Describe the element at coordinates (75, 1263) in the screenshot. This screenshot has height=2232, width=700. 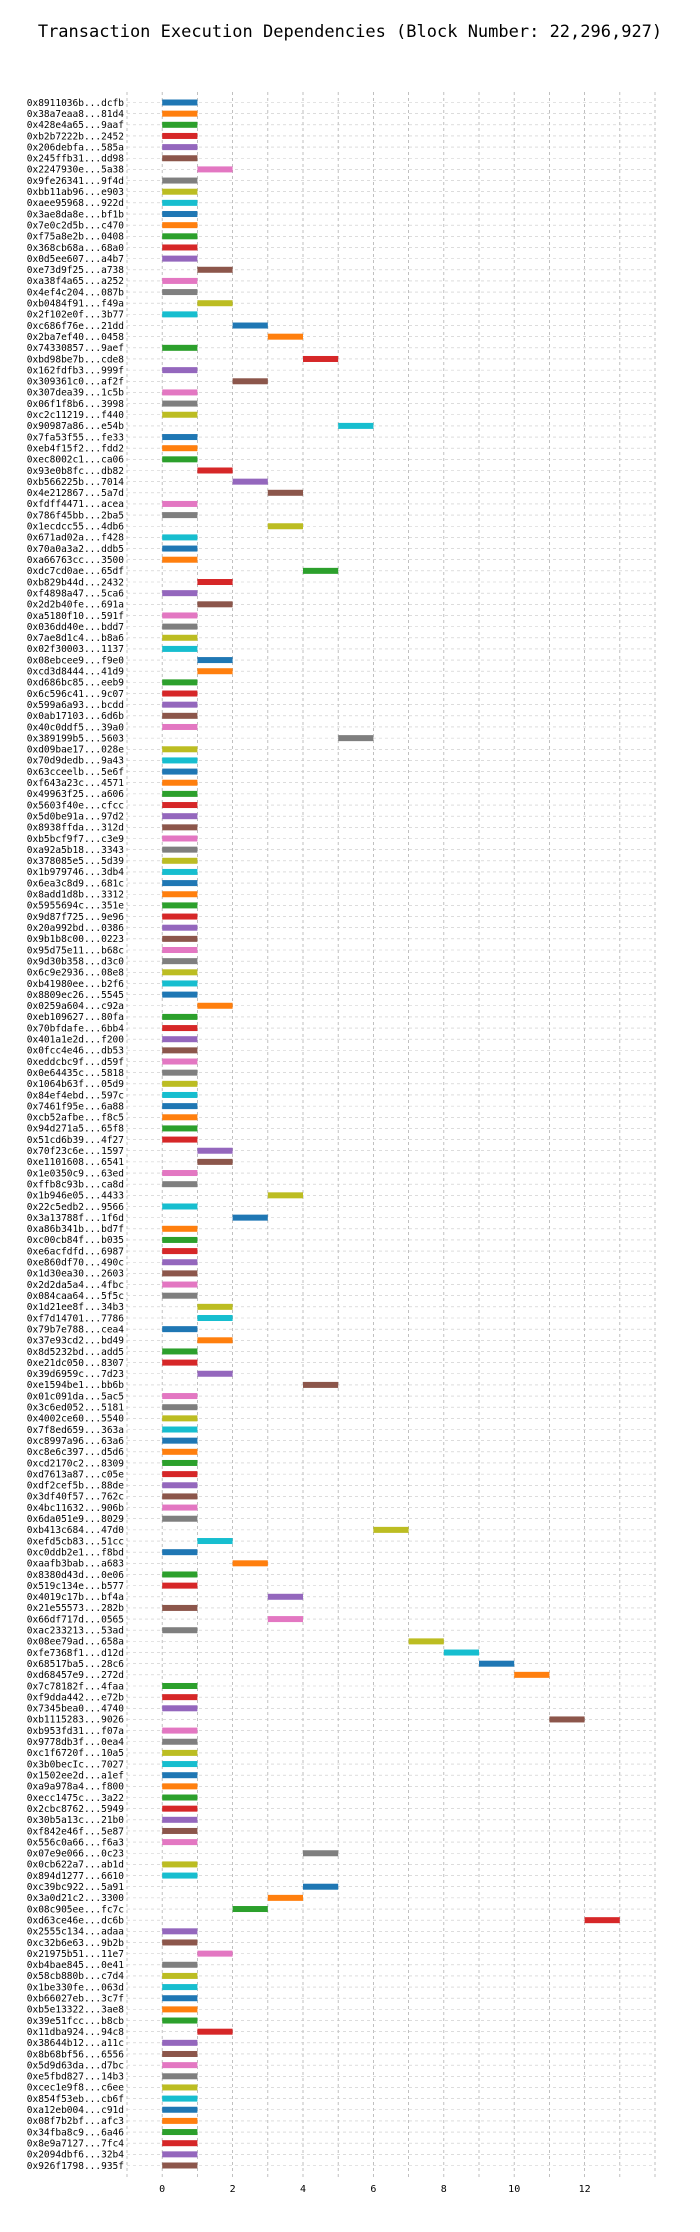
I see `transaction-label: 0xe860df70...490c` at that location.